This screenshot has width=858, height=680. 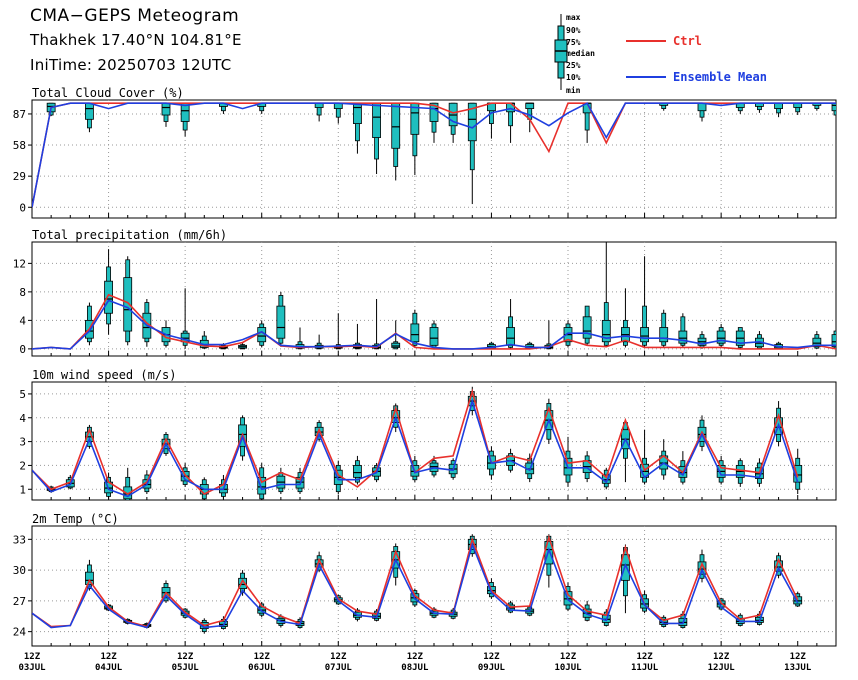 I want to click on y-tick-label: 58, so click(x=19, y=145).